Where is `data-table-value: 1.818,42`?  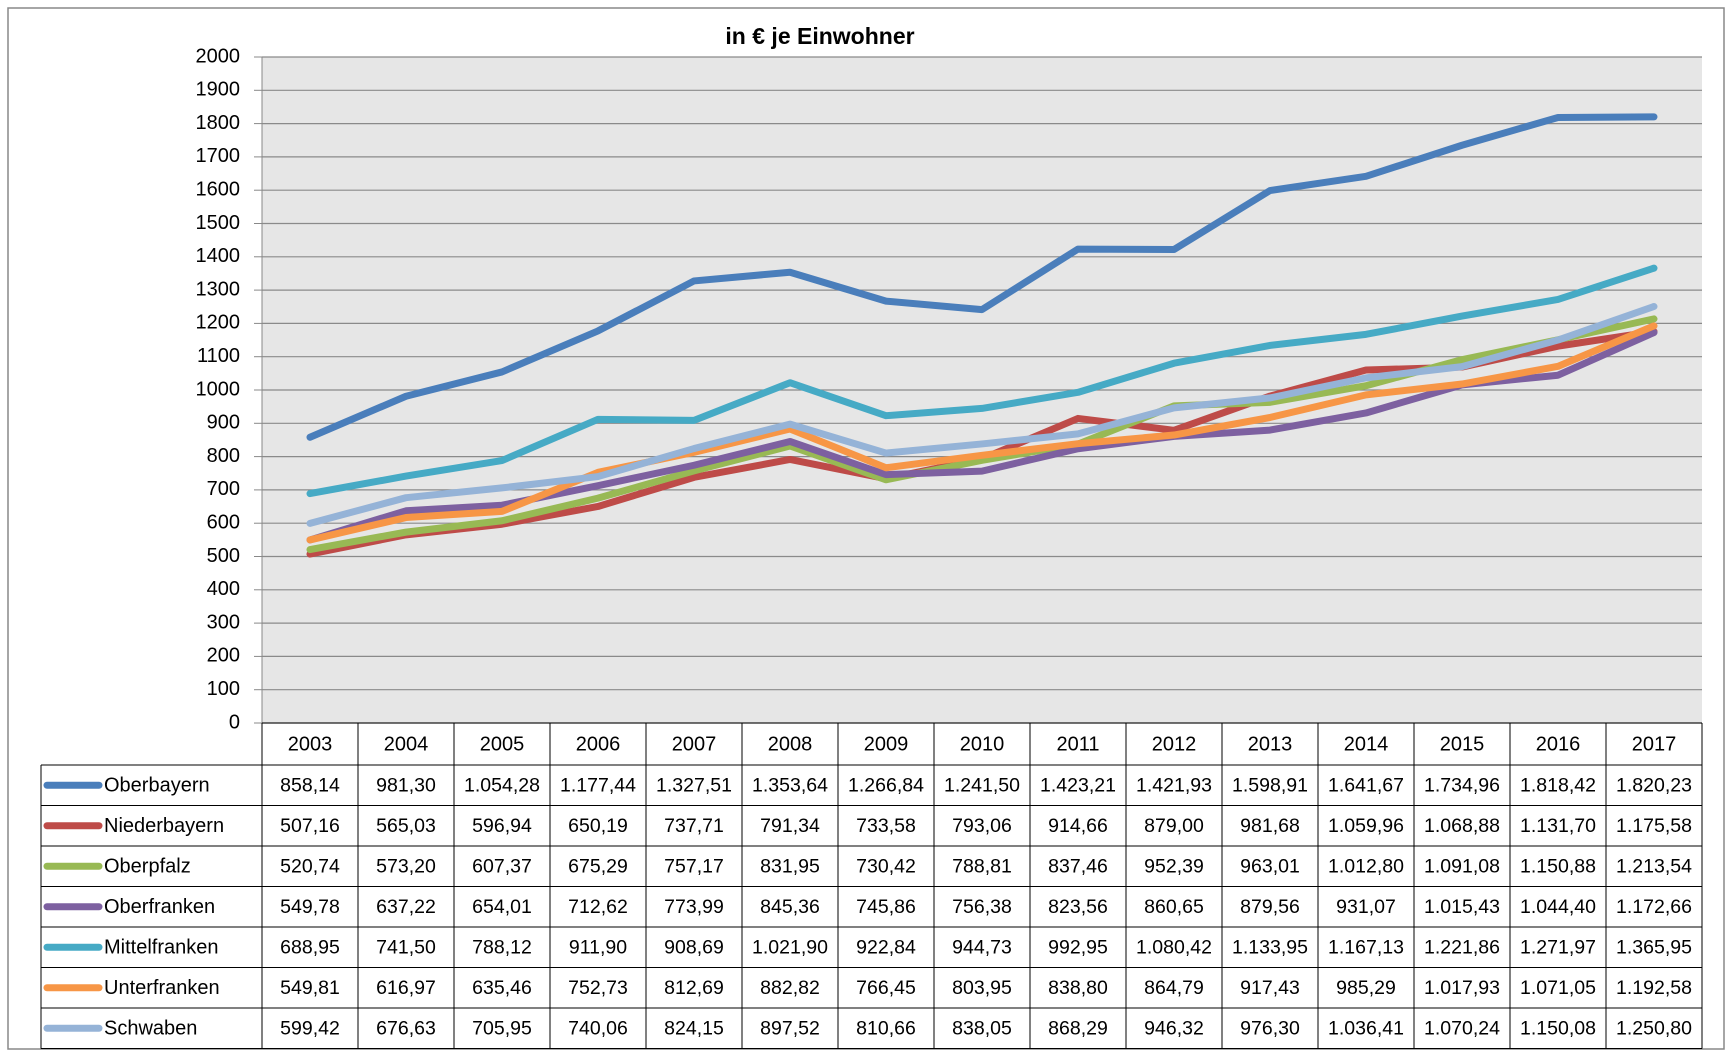
data-table-value: 1.818,42 is located at coordinates (1558, 785).